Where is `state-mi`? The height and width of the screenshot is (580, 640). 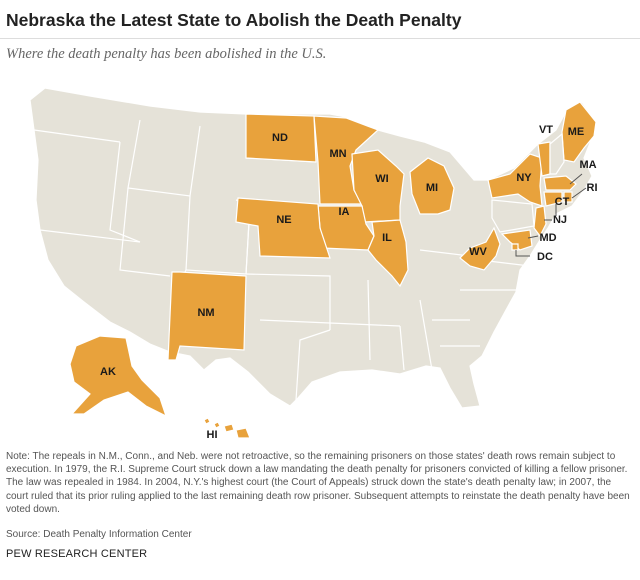 state-mi is located at coordinates (432, 186).